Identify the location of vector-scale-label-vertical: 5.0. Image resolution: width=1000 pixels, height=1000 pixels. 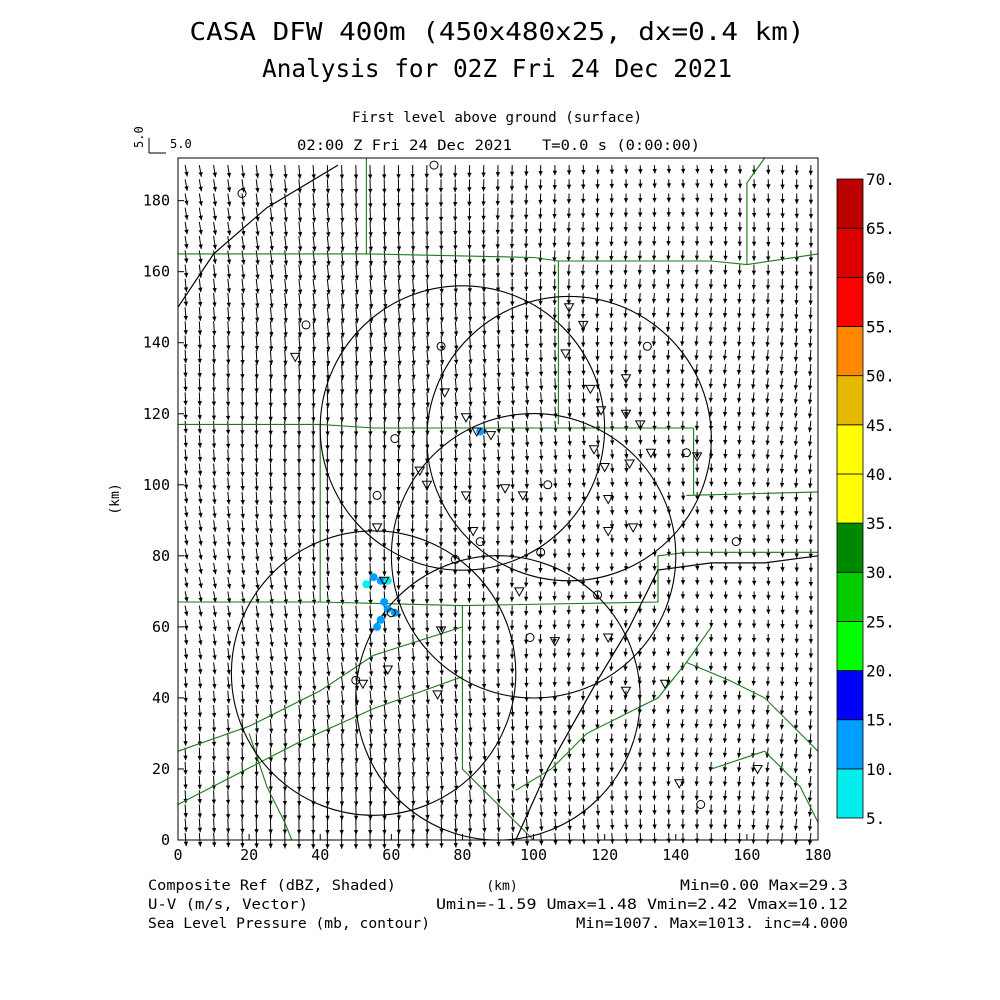
(139, 137).